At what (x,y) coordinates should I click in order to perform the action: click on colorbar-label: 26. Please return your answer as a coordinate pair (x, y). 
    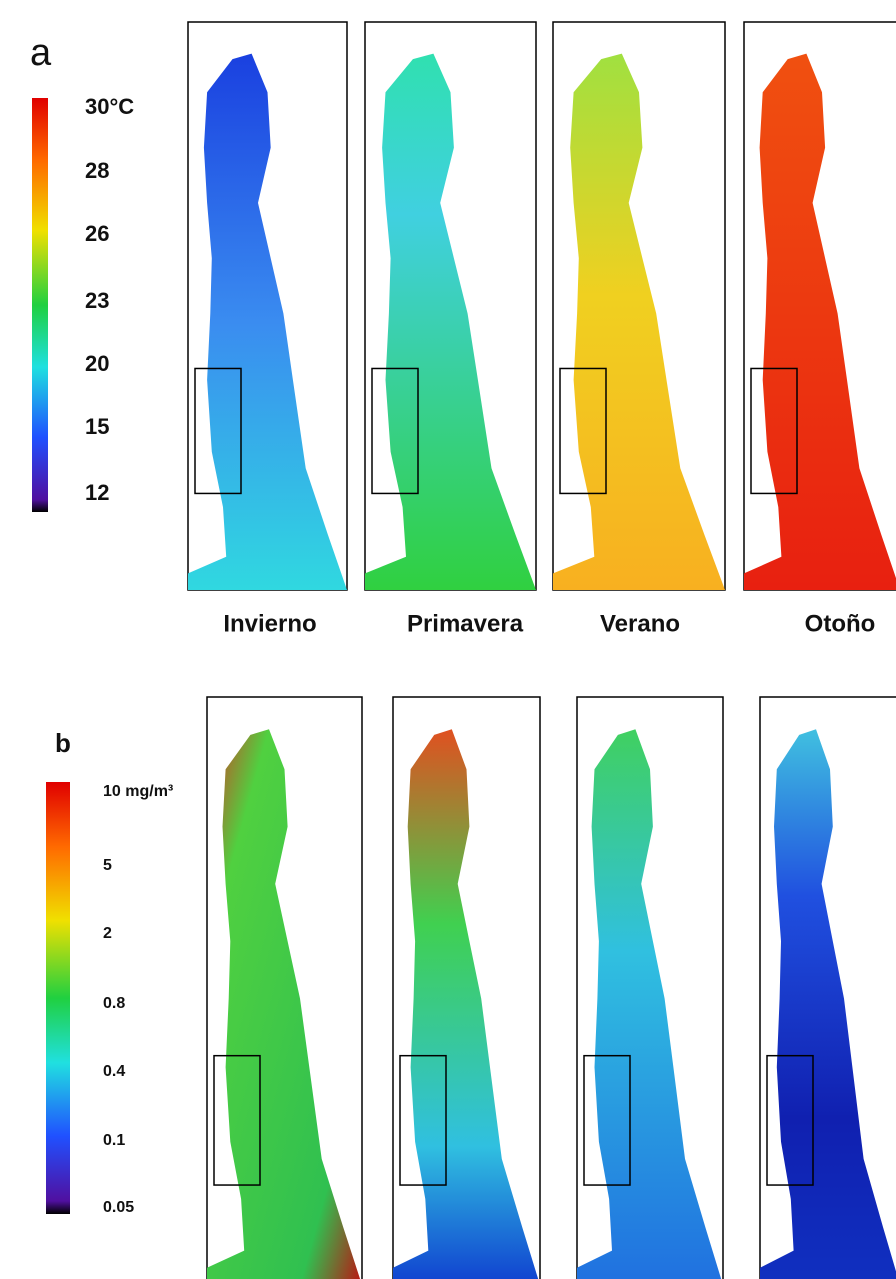
    Looking at the image, I should click on (97, 233).